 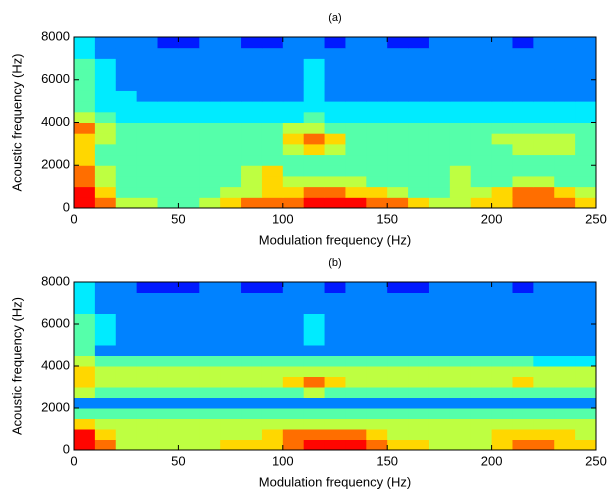 What do you see at coordinates (334, 18) in the screenshot?
I see `chart-title: (a)` at bounding box center [334, 18].